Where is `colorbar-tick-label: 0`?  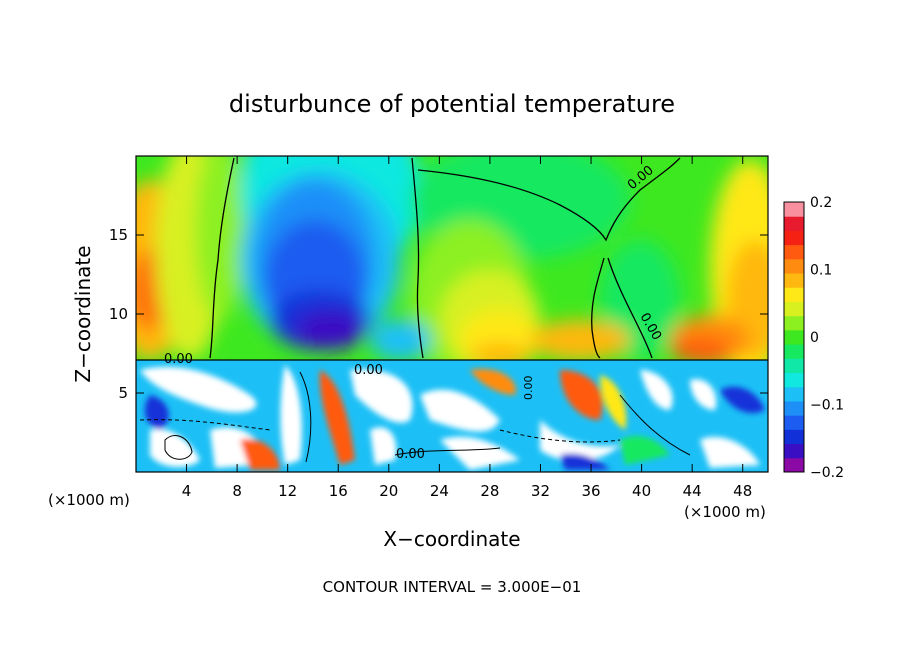
colorbar-tick-label: 0 is located at coordinates (814, 338).